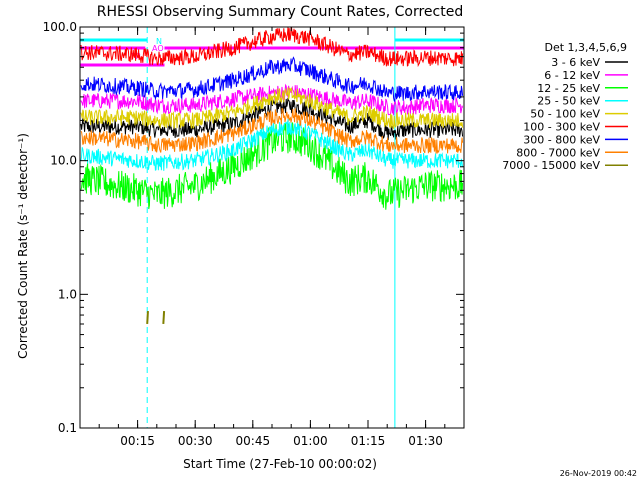 The width and height of the screenshot is (640, 480). I want to click on legend-entry-label: 6 - 12 keV, so click(572, 75).